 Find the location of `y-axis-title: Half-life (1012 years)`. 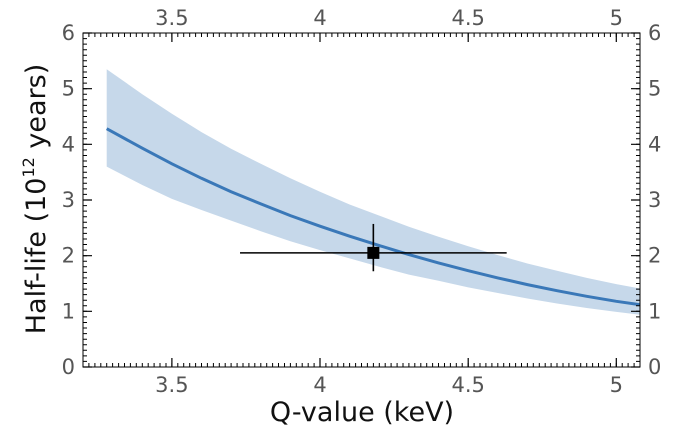

y-axis-title: Half-life (1012 years) is located at coordinates (35, 199).